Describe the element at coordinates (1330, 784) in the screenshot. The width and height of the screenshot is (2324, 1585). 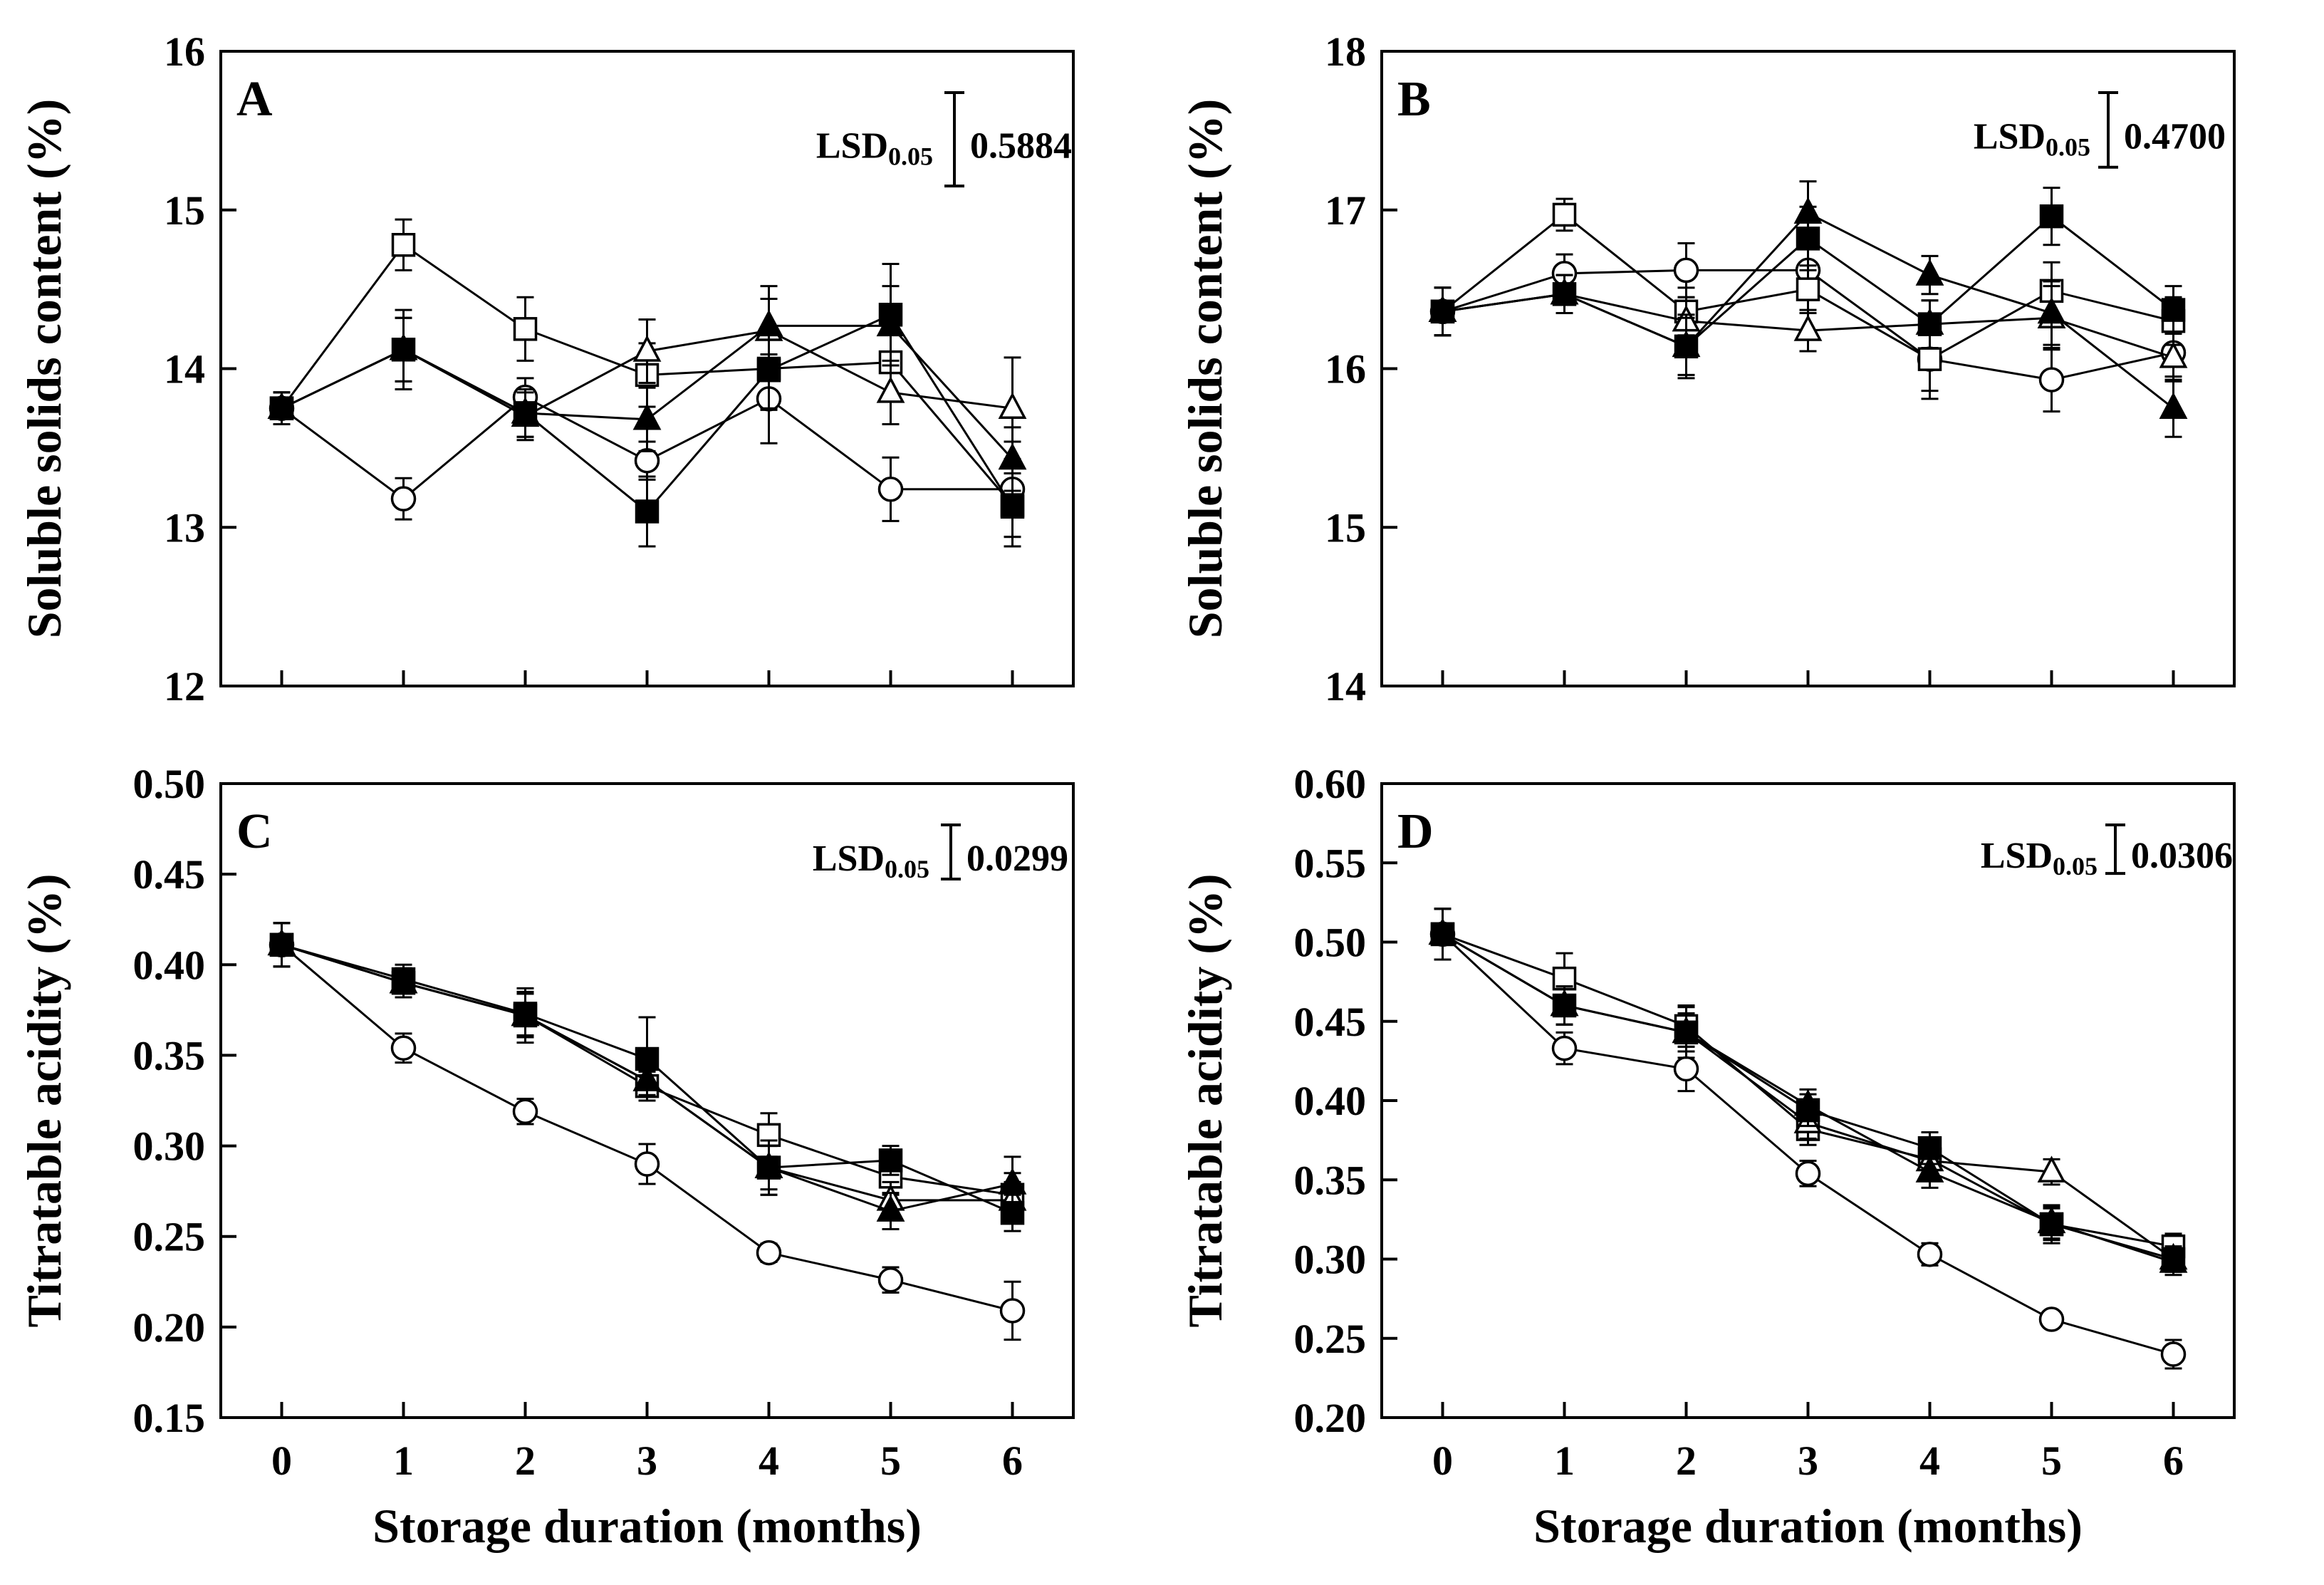
I see `y-tick-label: 0.60` at that location.